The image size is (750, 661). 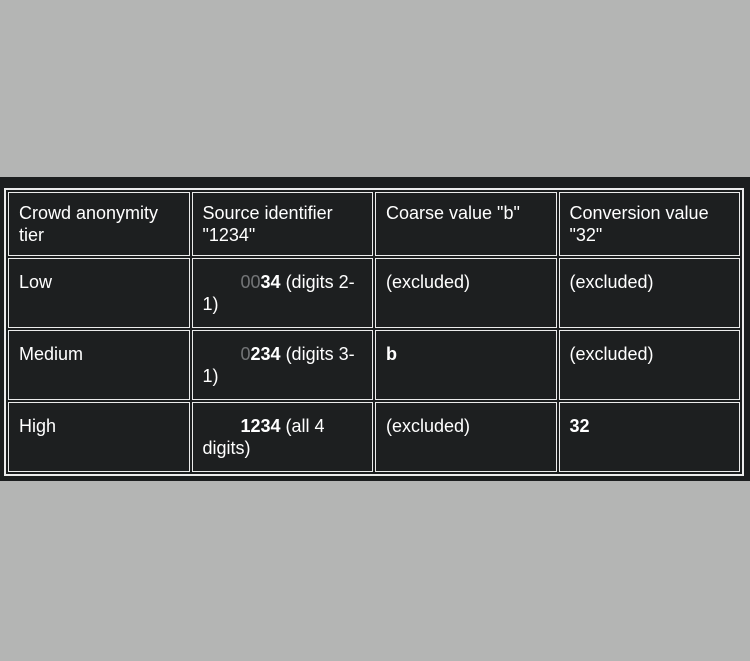 What do you see at coordinates (649, 224) in the screenshot?
I see `column-header-conversion-value: Conversion value "32"` at bounding box center [649, 224].